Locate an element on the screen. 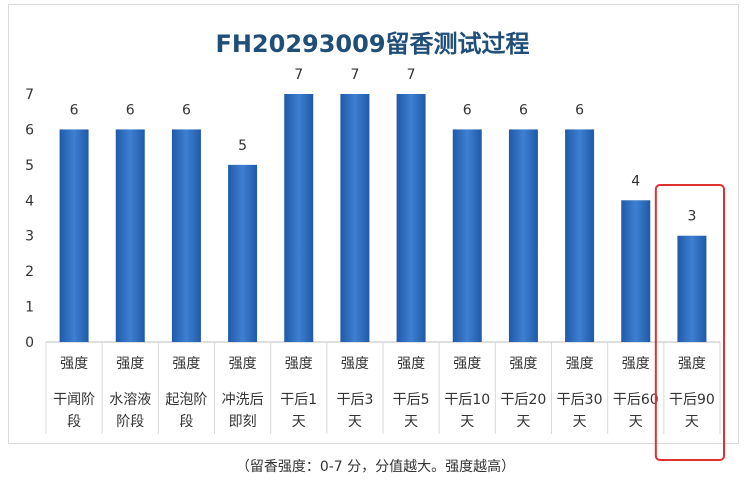 This screenshot has height=496, width=751. y-tick-label: 5 is located at coordinates (29, 166).